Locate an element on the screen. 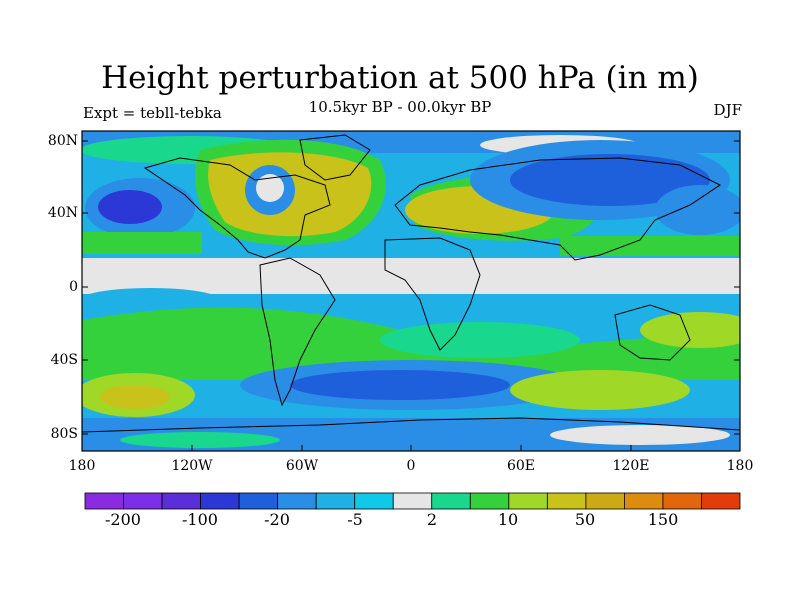  lon-label-0: 0 is located at coordinates (411, 466).